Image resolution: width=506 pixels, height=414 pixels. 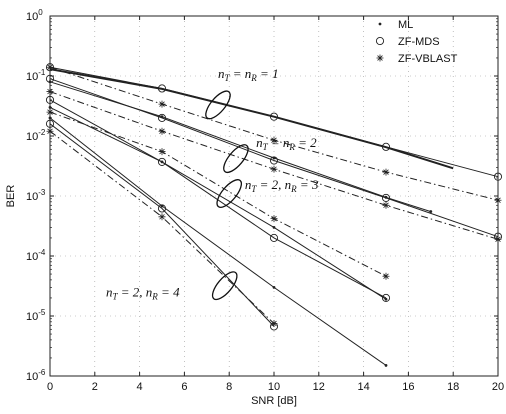 I want to click on x-tick-label: 2, so click(x=95, y=387).